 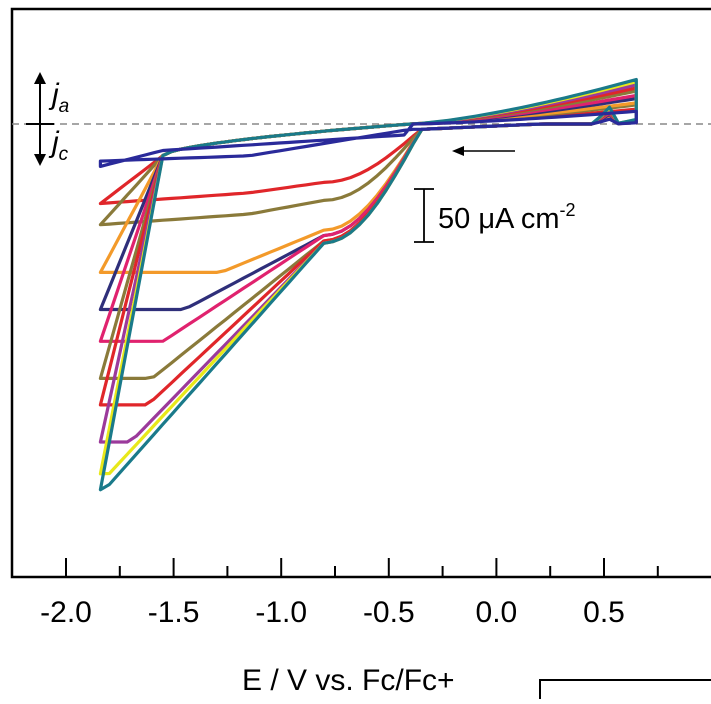 What do you see at coordinates (604, 612) in the screenshot?
I see `x-tick-label: 0.5` at bounding box center [604, 612].